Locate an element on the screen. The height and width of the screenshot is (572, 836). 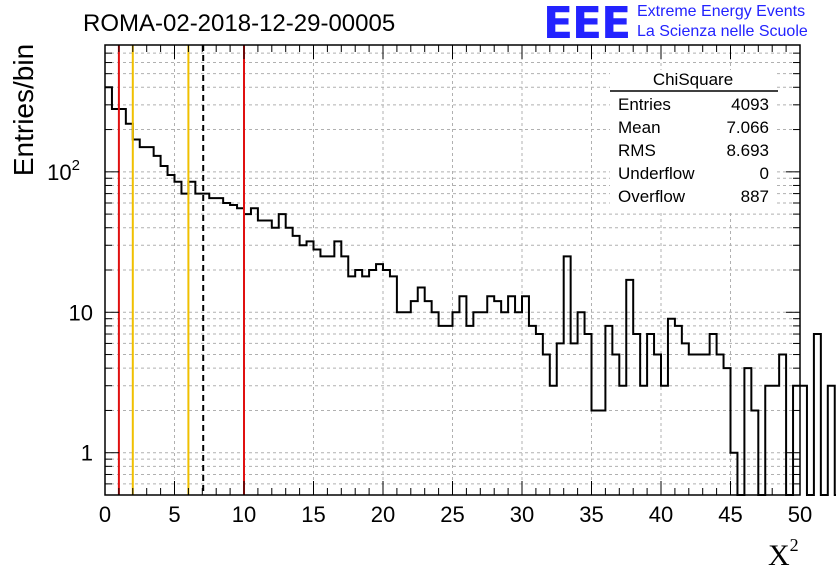
stats-label: Overflow is located at coordinates (652, 196).